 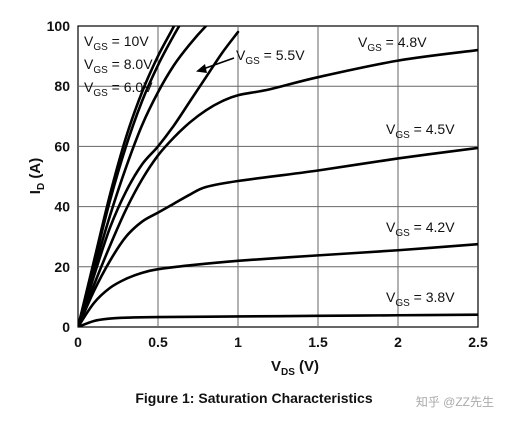 What do you see at coordinates (392, 44) in the screenshot?
I see `series-label-4: VGS = 4.8V` at bounding box center [392, 44].